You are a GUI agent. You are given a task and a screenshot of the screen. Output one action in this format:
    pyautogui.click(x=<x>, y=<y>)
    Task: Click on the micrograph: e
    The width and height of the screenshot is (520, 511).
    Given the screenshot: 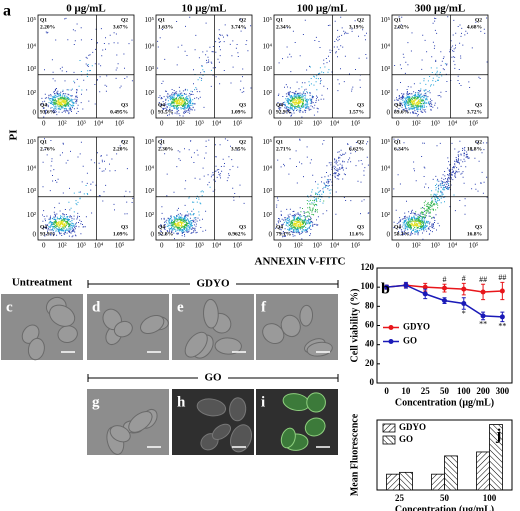 What is the action you would take?
    pyautogui.click(x=213, y=327)
    